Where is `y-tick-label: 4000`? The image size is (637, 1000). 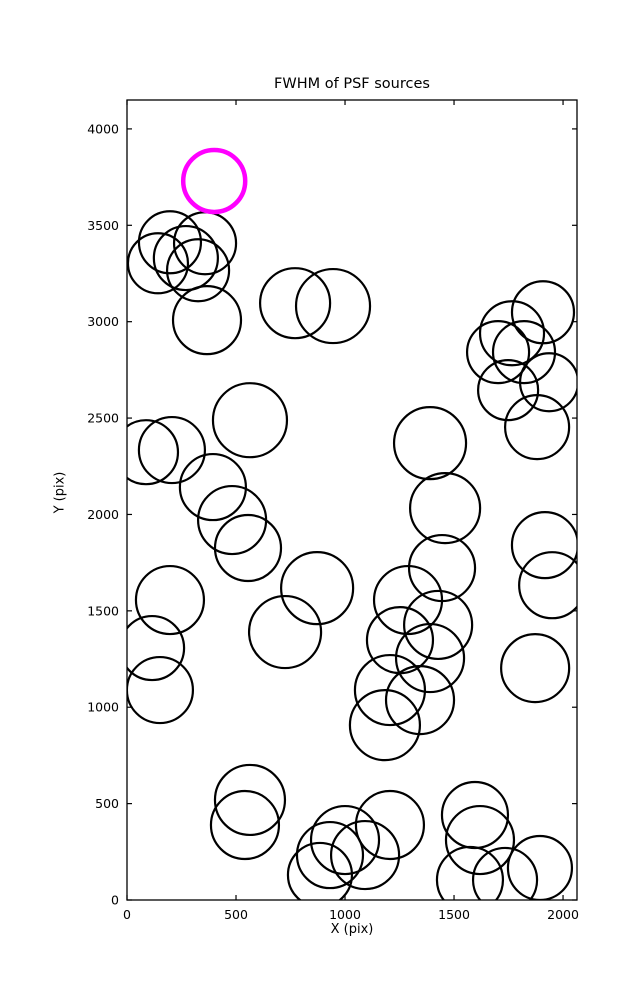
y-tick-label: 4000 is located at coordinates (103, 128).